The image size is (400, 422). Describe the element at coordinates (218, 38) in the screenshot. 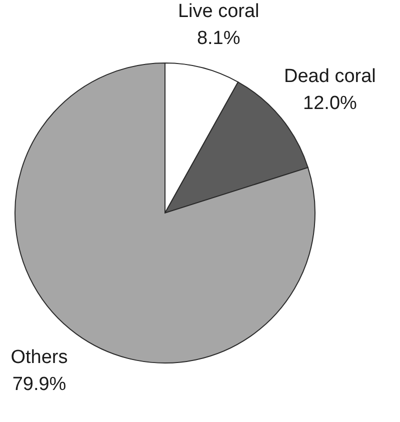

I see `data-label: 8.1%` at that location.